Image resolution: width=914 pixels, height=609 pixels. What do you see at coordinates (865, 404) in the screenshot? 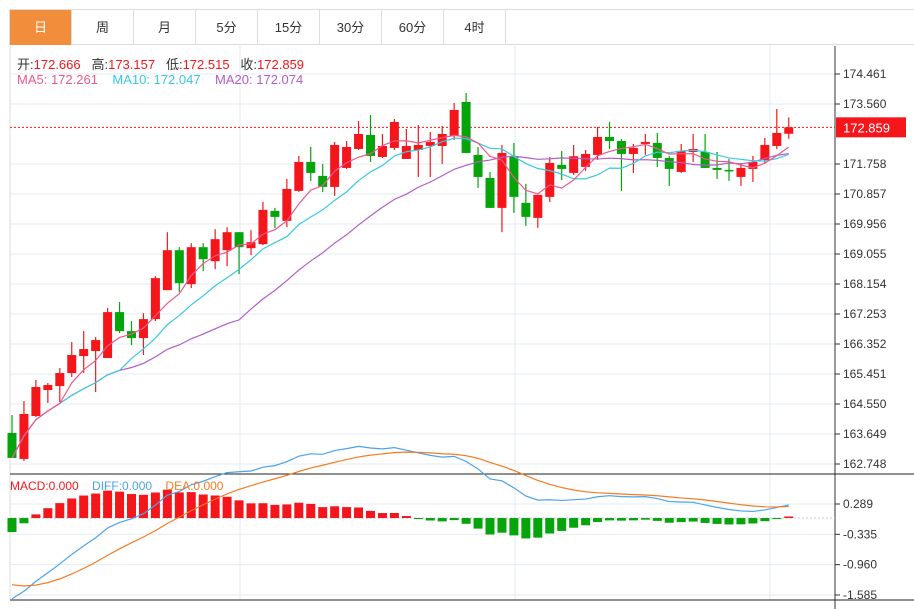
I see `price-axis-label: 164.550` at bounding box center [865, 404].